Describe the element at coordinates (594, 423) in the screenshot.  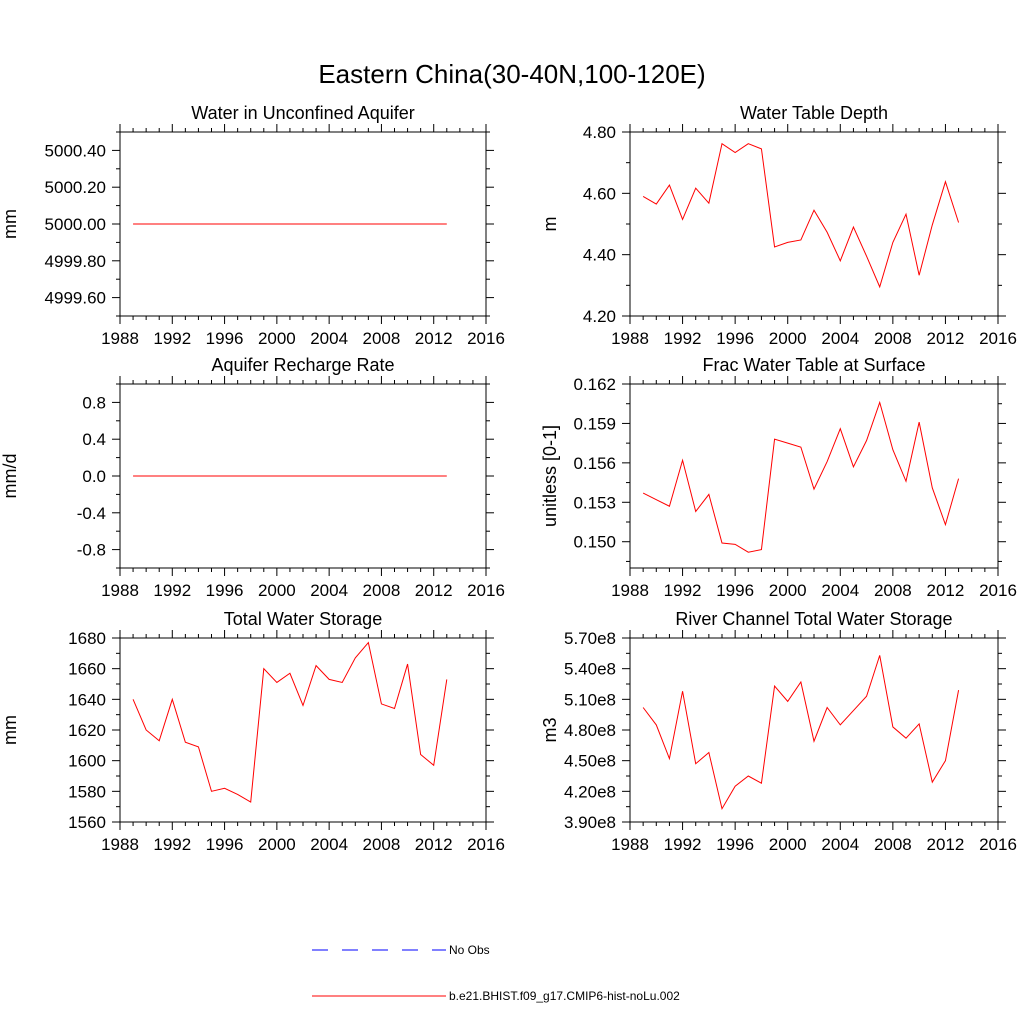
I see `y-tick-label: 0.159` at that location.